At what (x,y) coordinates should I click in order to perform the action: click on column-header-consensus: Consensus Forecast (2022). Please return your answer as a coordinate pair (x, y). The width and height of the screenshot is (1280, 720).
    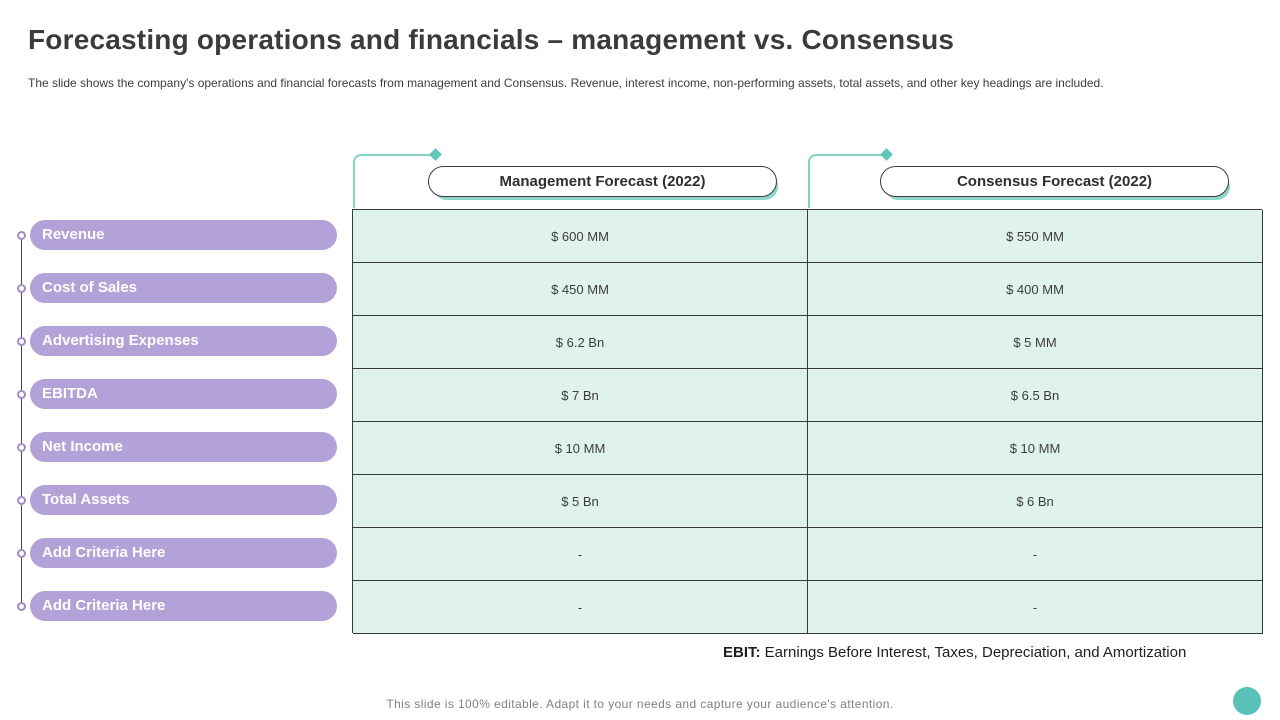
    Looking at the image, I should click on (1054, 181).